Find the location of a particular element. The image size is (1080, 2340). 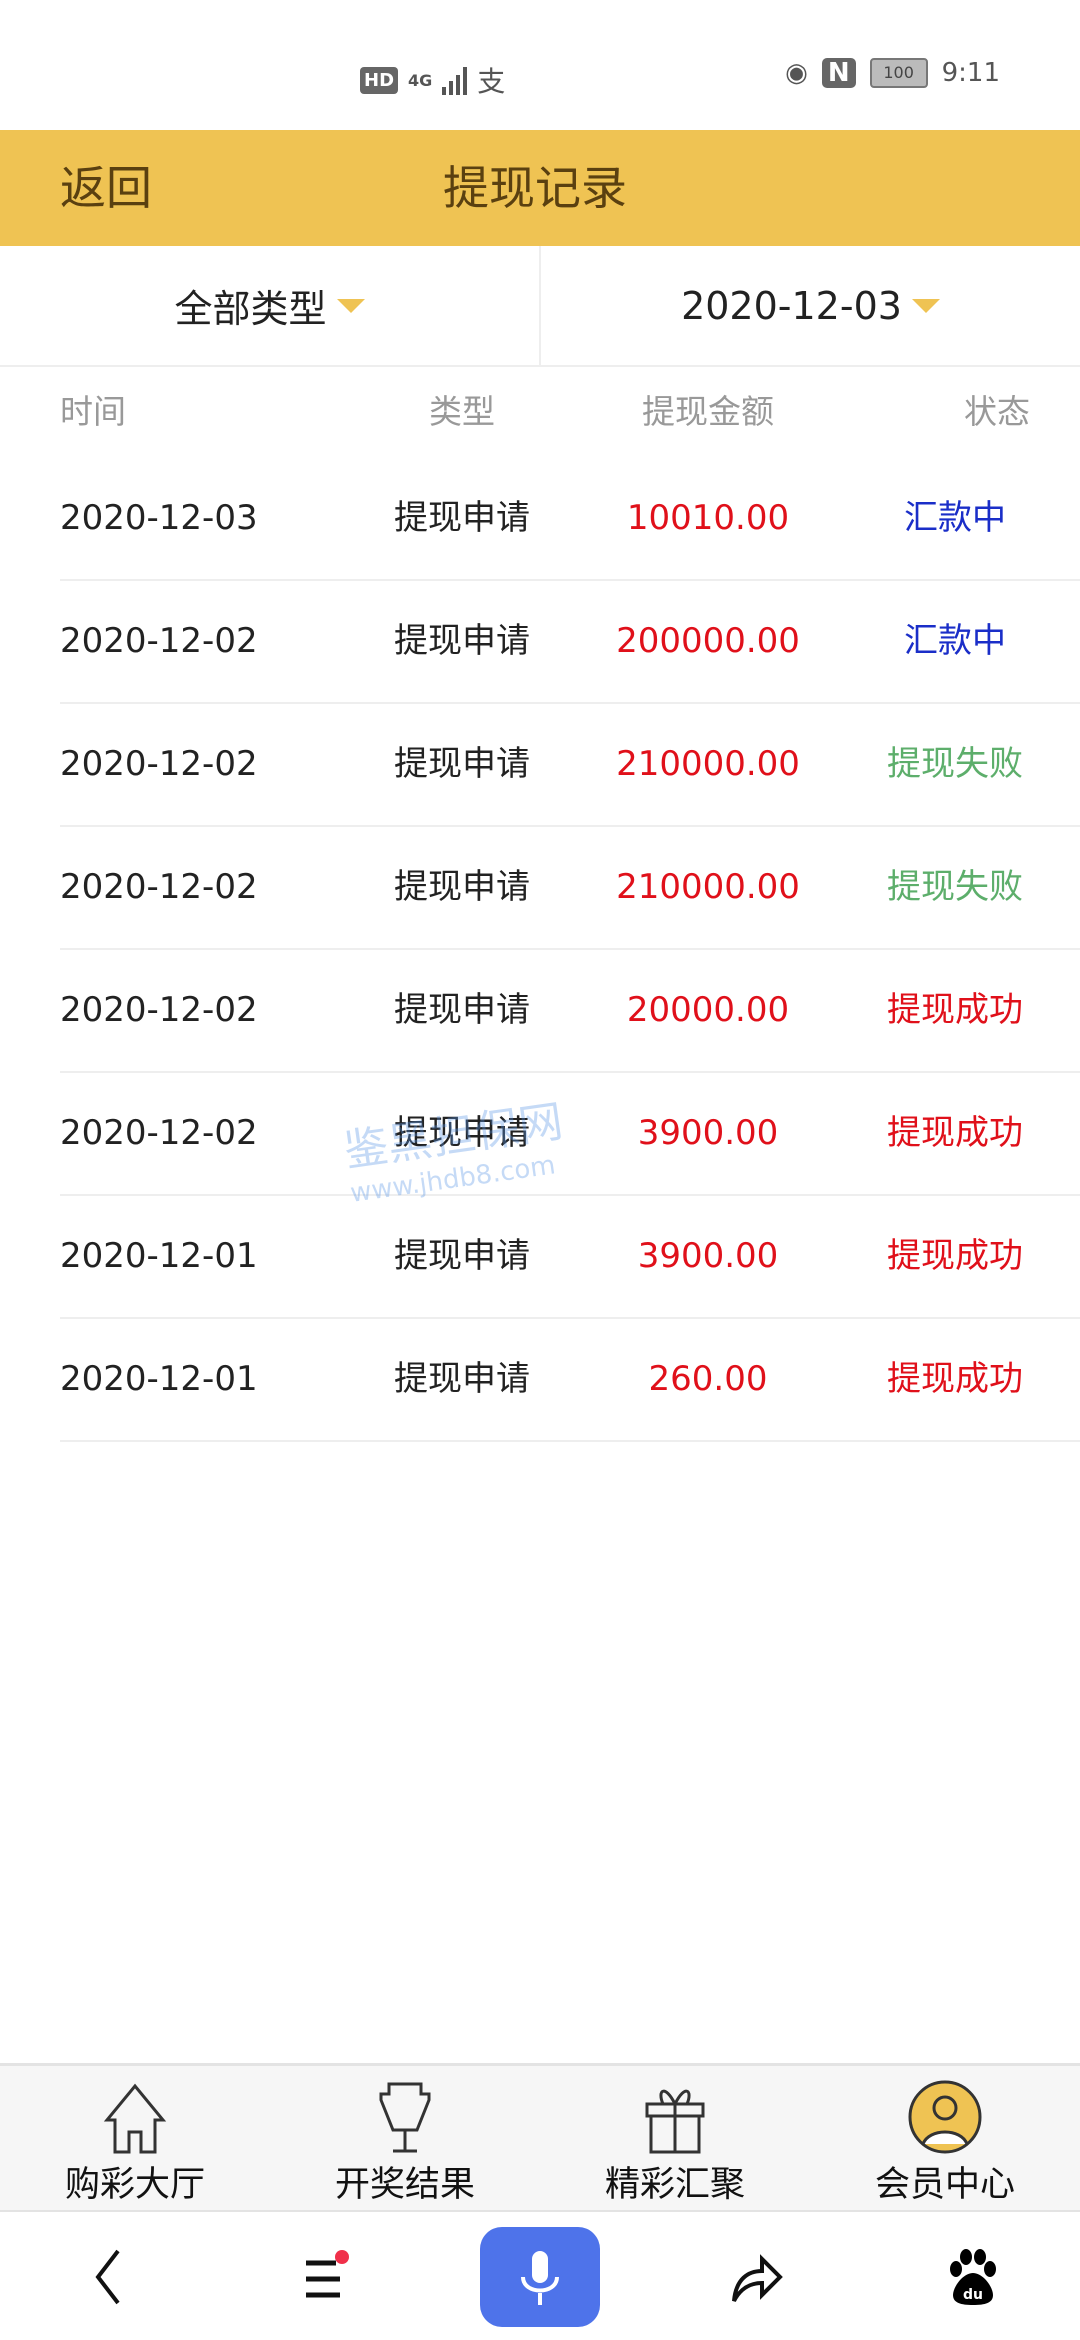

tab-member: 会员中心 is located at coordinates (945, 2138).